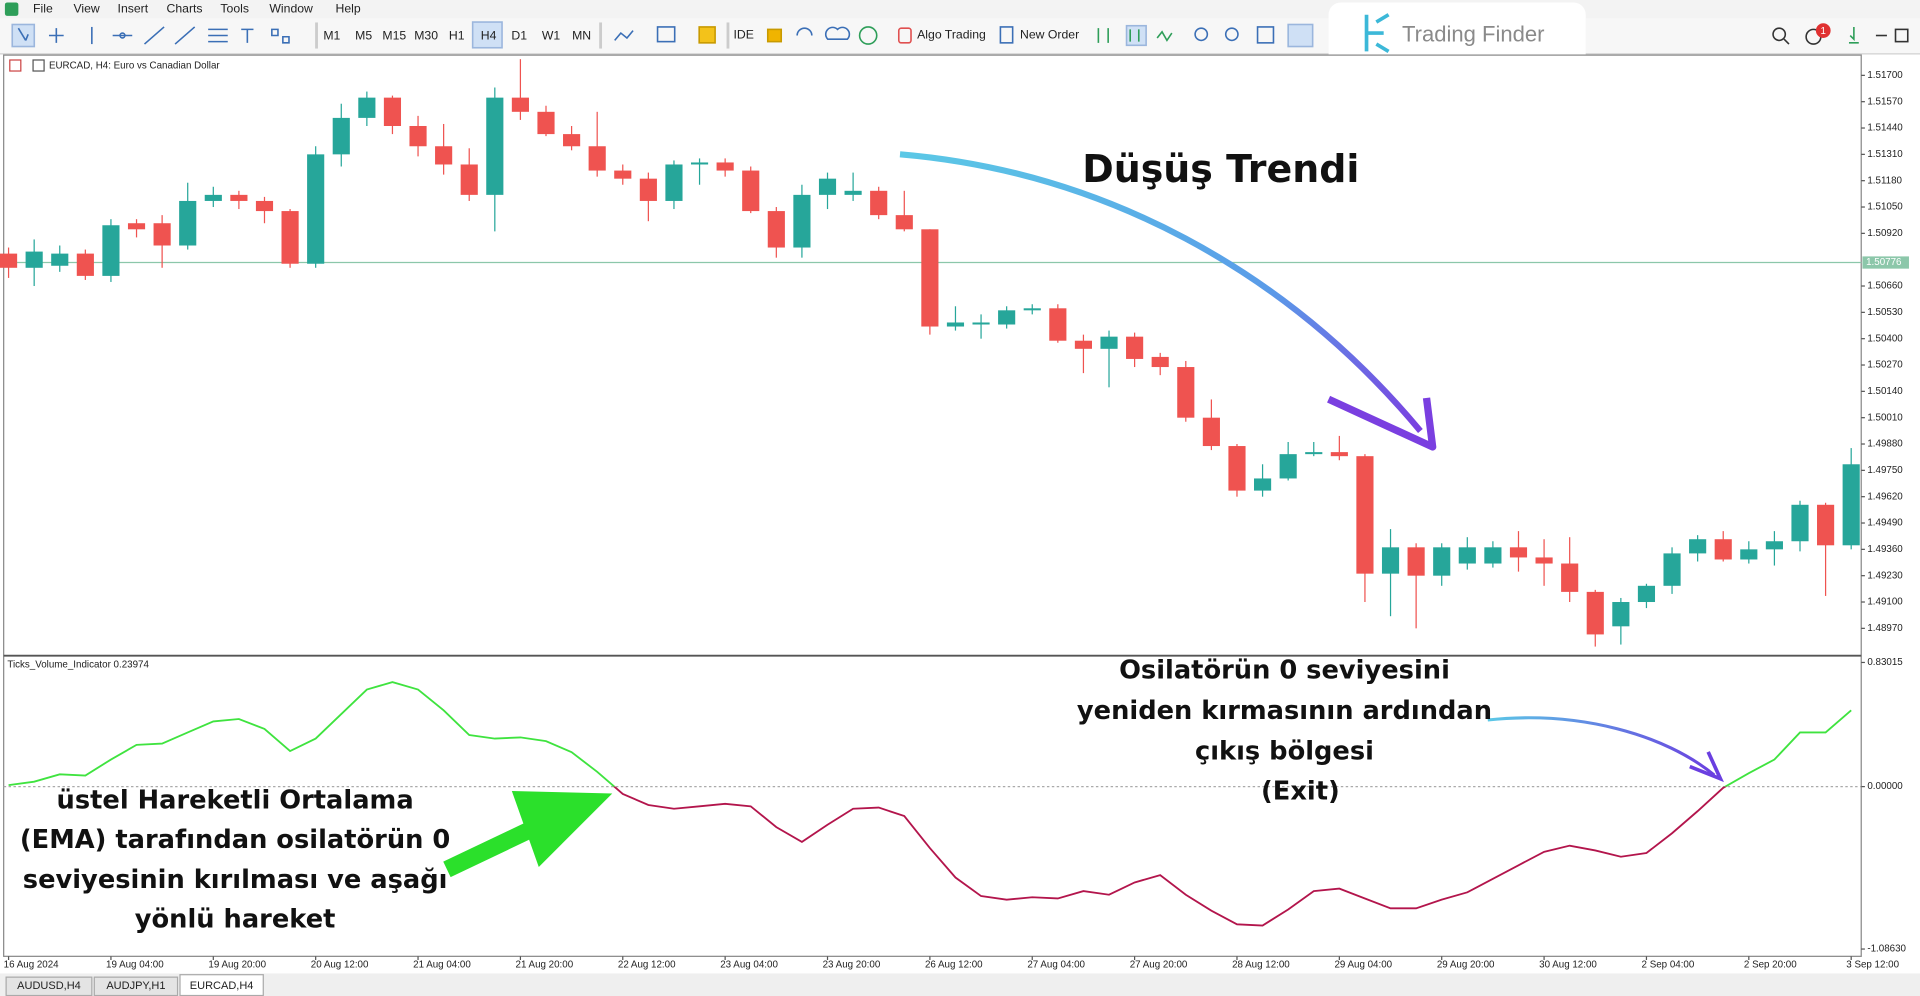  I want to click on timeframe-button: H1, so click(457, 35).